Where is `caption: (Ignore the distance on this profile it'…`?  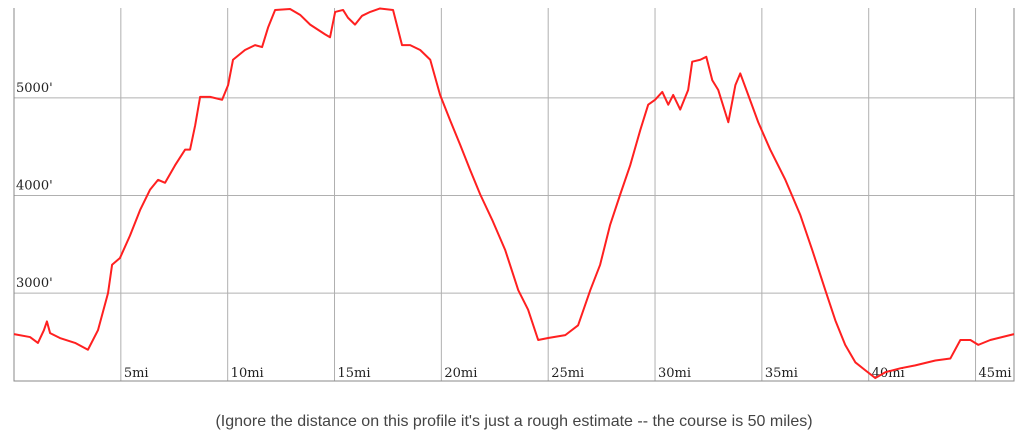
caption: (Ignore the distance on this profile it'… is located at coordinates (513, 421).